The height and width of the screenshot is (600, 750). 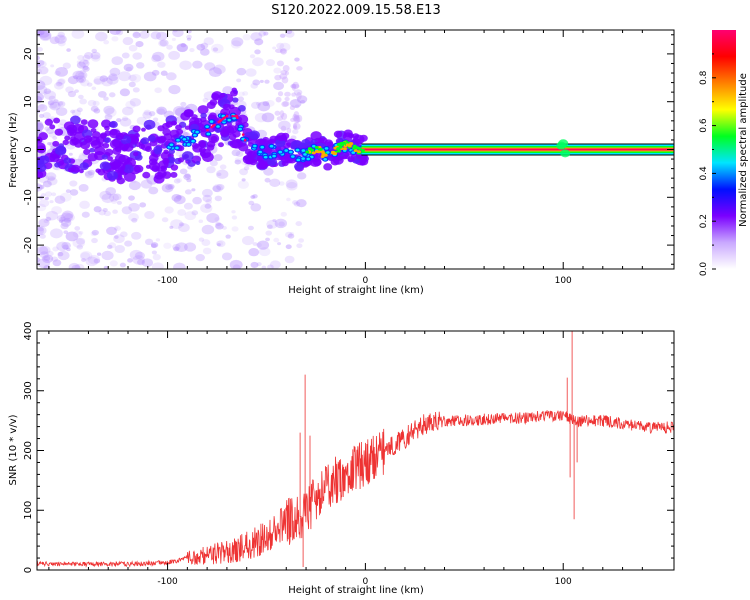 I want to click on colorbar-tick-label: 0.6, so click(x=704, y=125).